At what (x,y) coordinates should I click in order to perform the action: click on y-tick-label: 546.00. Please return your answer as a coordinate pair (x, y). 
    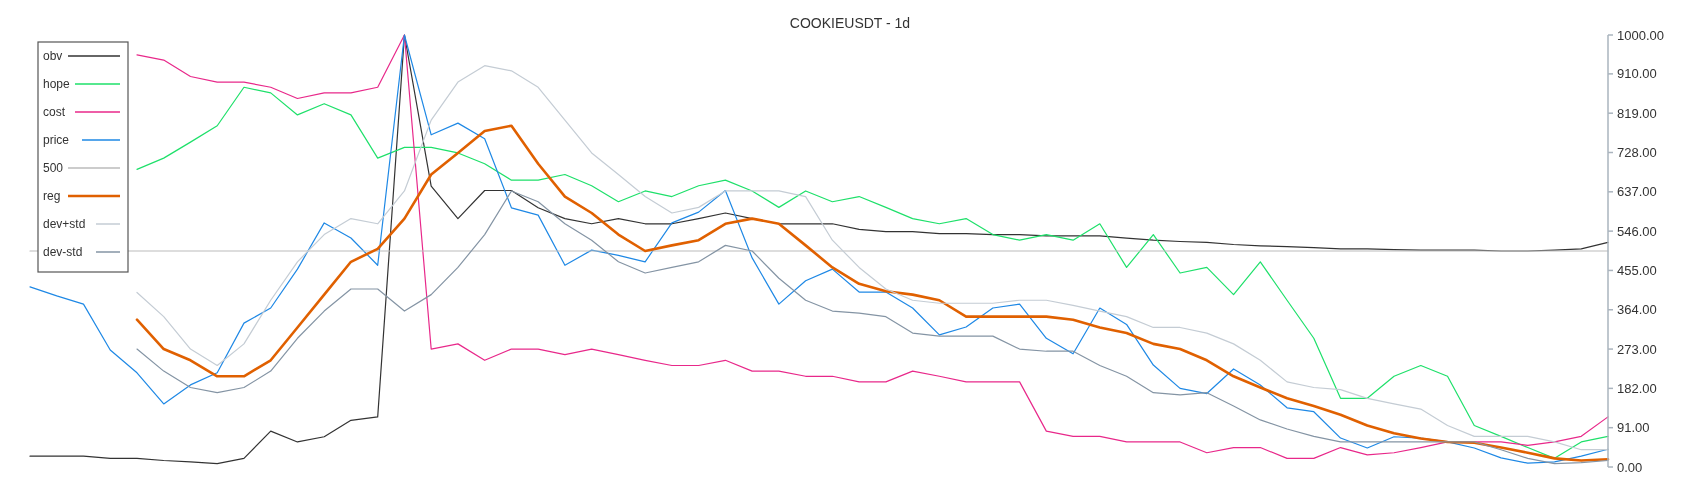
    Looking at the image, I should click on (1637, 231).